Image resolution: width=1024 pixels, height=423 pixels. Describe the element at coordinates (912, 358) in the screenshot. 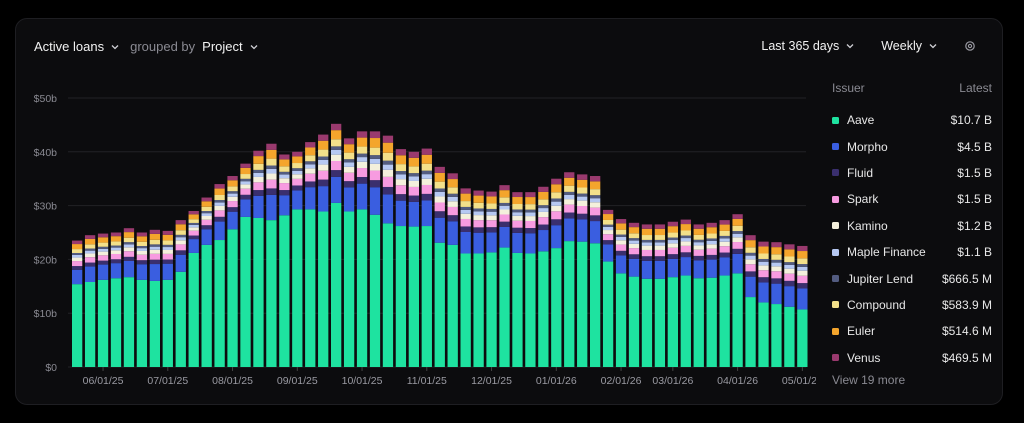

I see `legend-item: Venus $469.5 M` at that location.